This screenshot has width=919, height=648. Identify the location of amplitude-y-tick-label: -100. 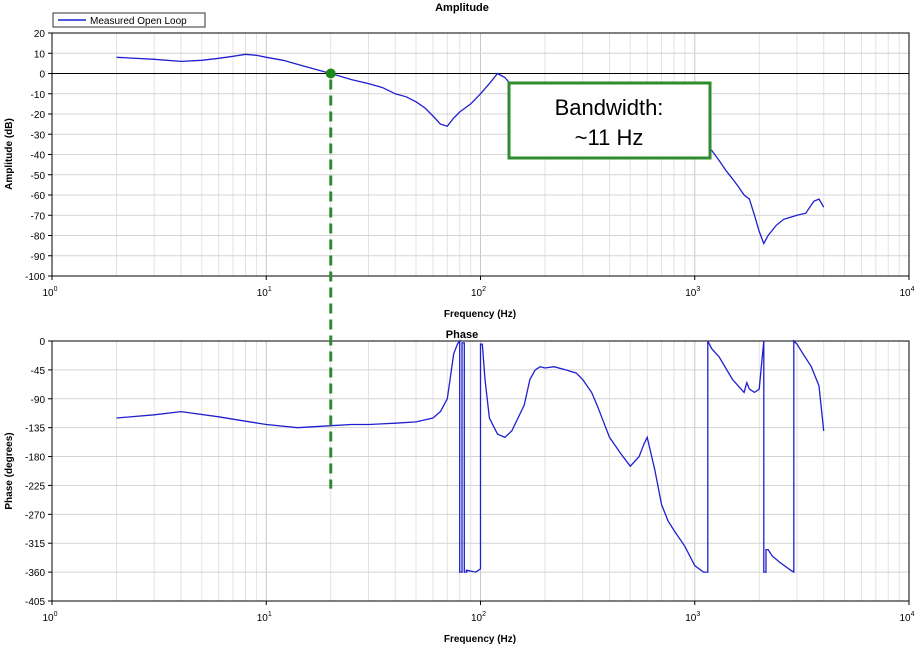
(35, 277).